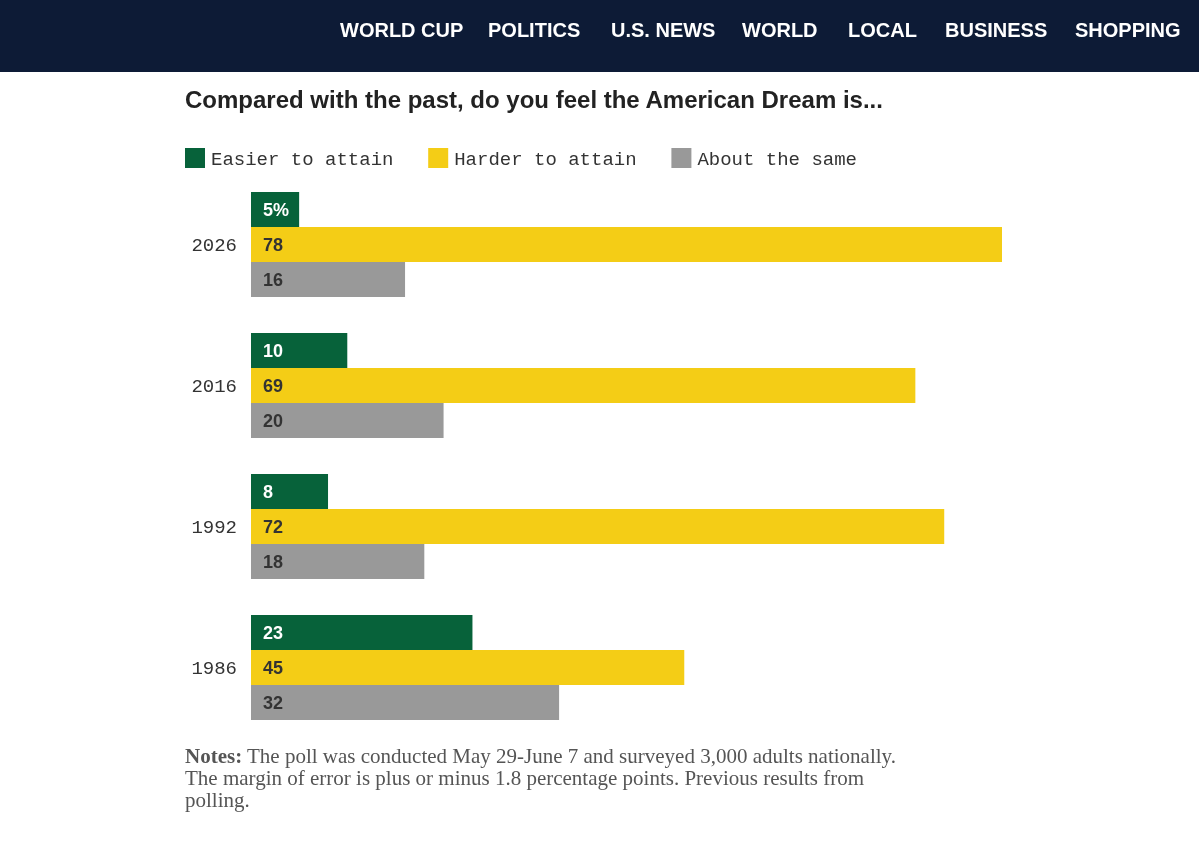 The width and height of the screenshot is (1199, 842). What do you see at coordinates (273, 702) in the screenshot?
I see `data-label: 32` at bounding box center [273, 702].